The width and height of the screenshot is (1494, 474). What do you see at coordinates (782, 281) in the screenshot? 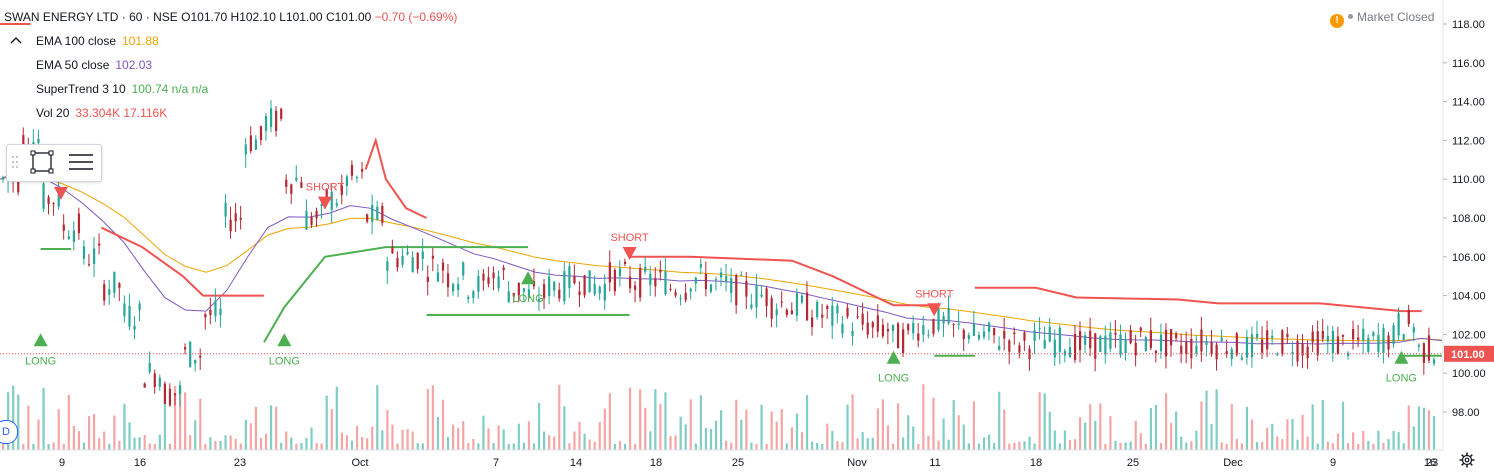
I see `supertrend-segment` at bounding box center [782, 281].